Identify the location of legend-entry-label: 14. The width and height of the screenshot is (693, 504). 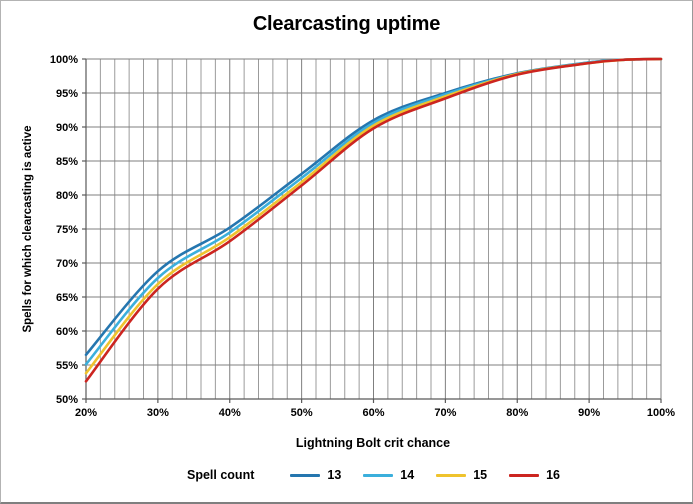
(407, 475).